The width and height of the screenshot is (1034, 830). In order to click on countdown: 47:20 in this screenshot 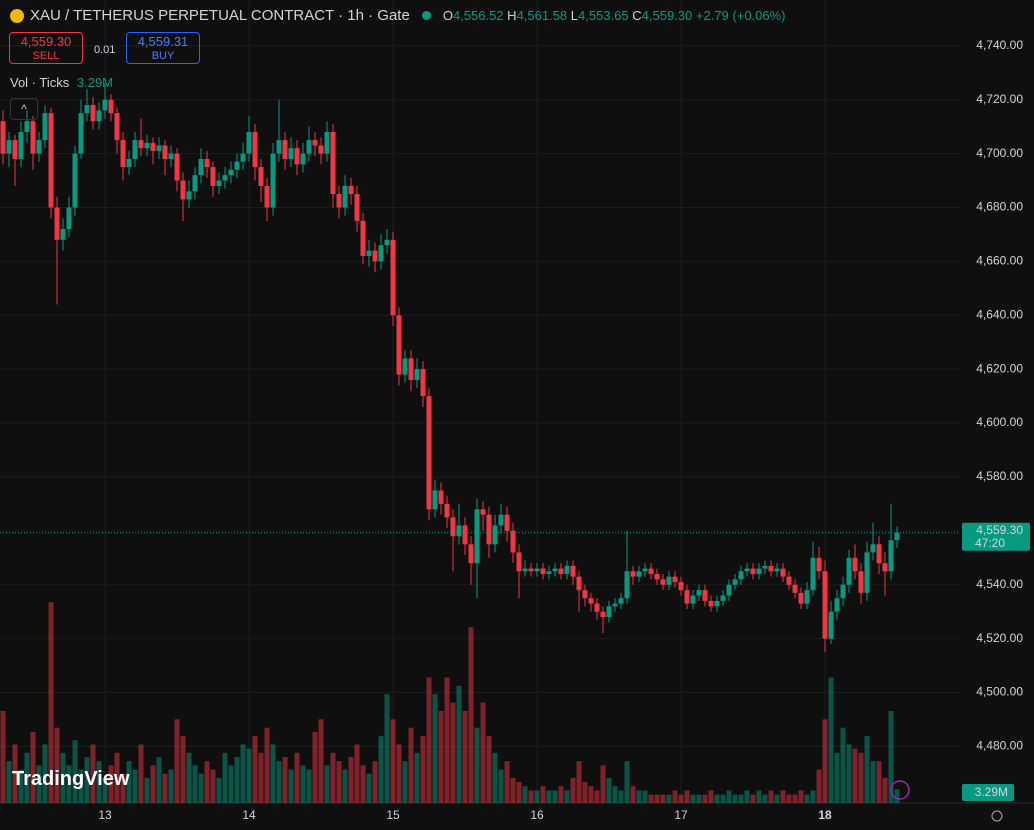, I will do `click(990, 543)`.